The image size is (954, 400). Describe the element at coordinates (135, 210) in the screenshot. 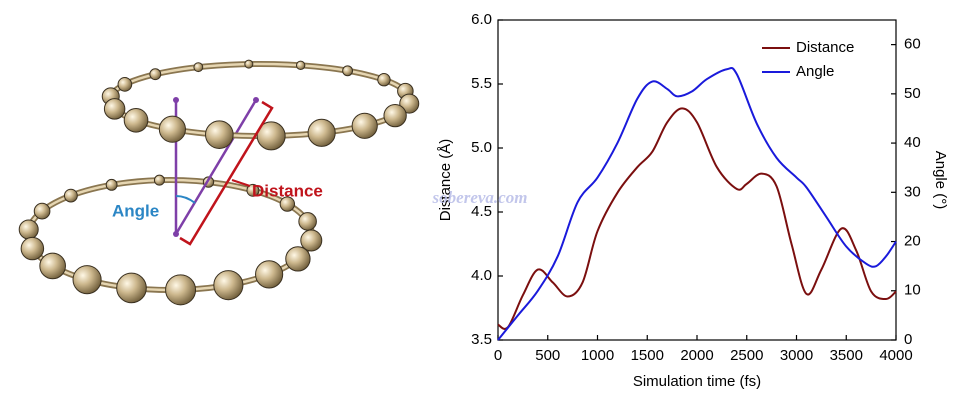

I see `angle-label: Angle` at that location.